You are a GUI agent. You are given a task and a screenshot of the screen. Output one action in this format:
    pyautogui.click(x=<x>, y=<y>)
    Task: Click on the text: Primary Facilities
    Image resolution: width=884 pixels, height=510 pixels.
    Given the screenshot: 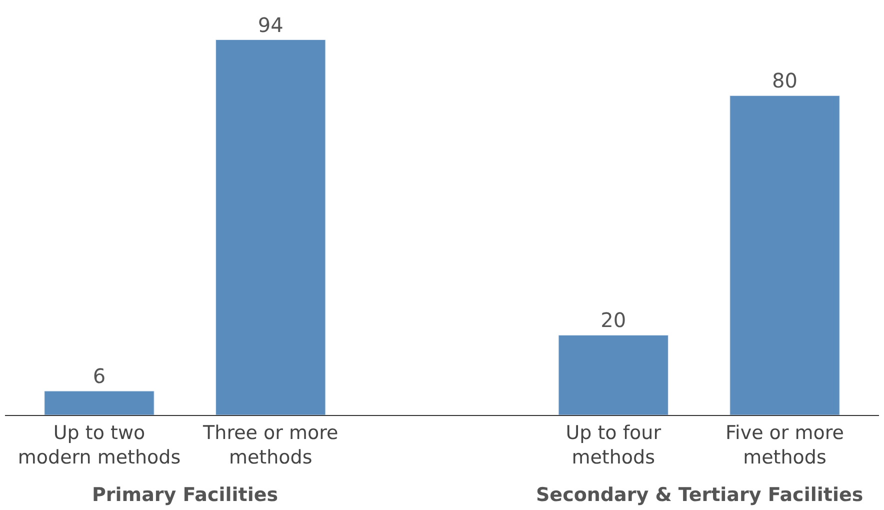 What is the action you would take?
    pyautogui.click(x=185, y=495)
    